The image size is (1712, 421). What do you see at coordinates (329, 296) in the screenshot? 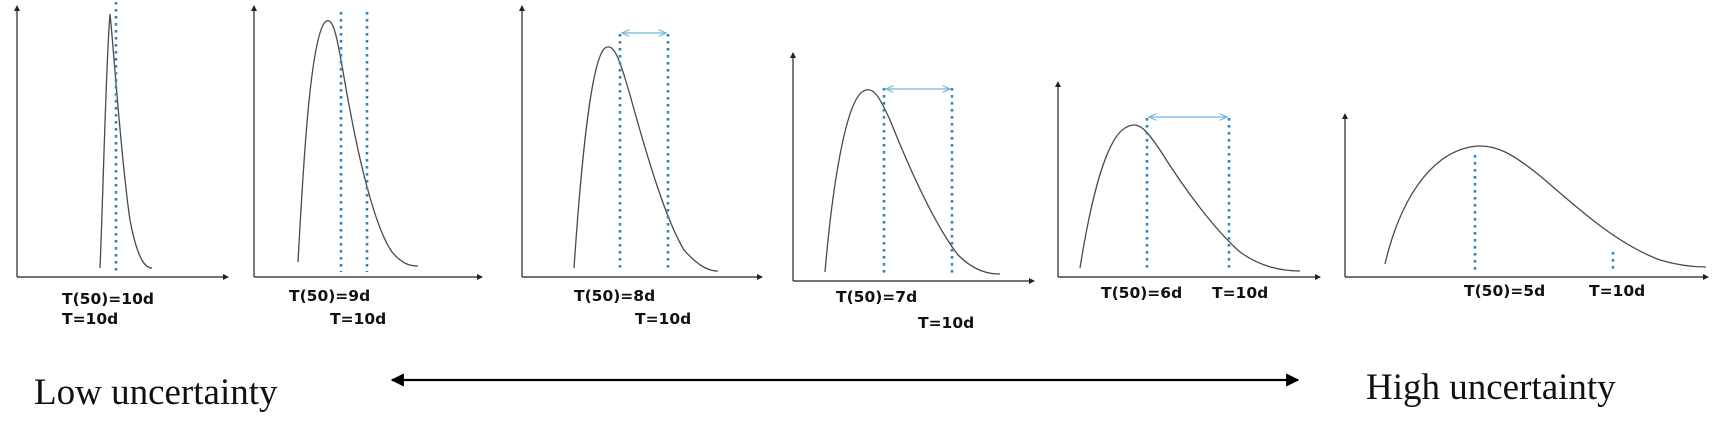
I see `t50-label: T(50)=9d` at bounding box center [329, 296].